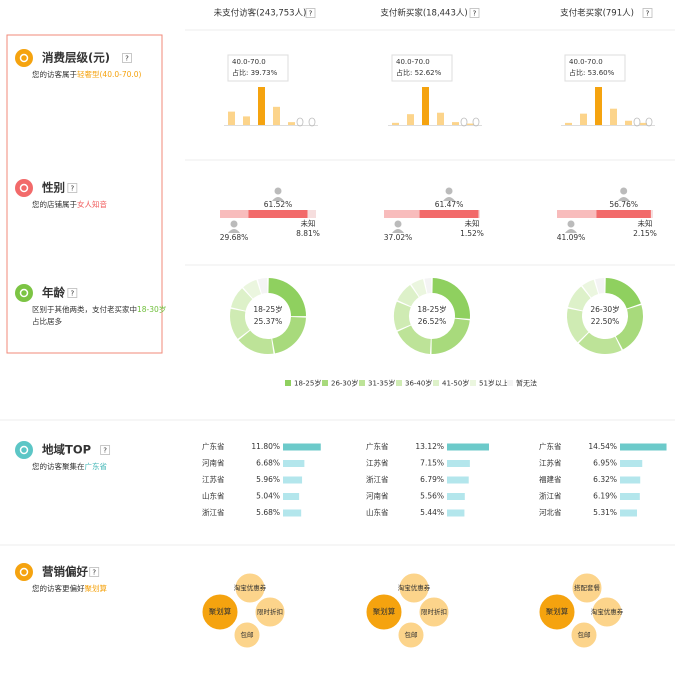  What do you see at coordinates (419, 72) in the screenshot?
I see `tooltip-share: 占比: 52.62%` at bounding box center [419, 72].